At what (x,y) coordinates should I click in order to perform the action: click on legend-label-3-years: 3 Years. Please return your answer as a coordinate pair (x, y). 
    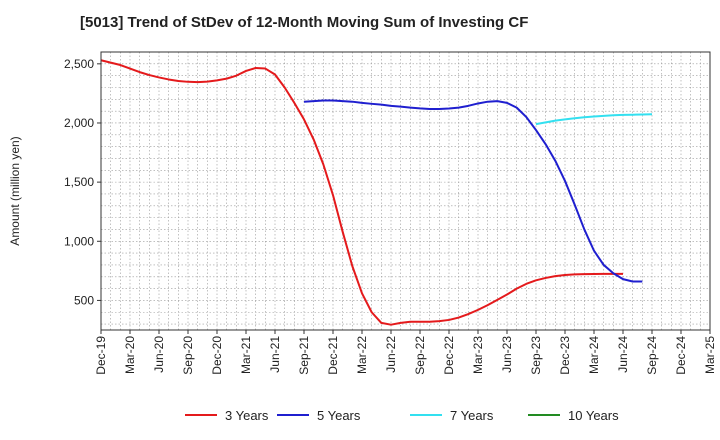
    Looking at the image, I should click on (247, 415).